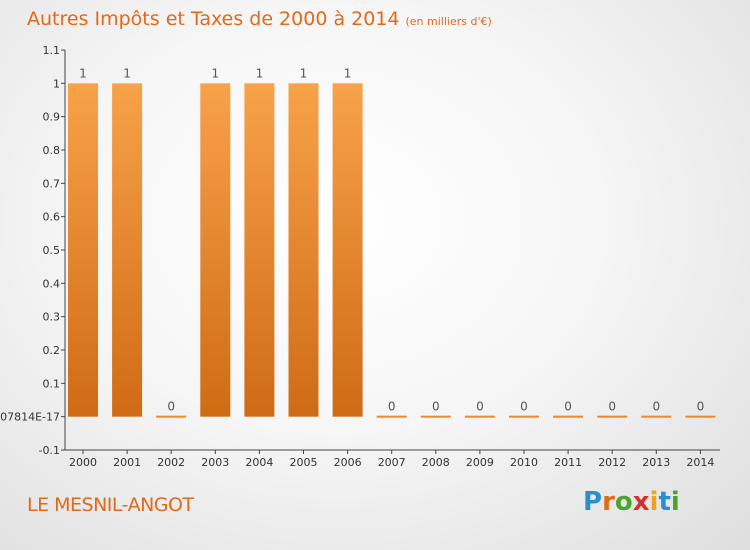 The image size is (750, 550). I want to click on logo-letter: r, so click(608, 502).